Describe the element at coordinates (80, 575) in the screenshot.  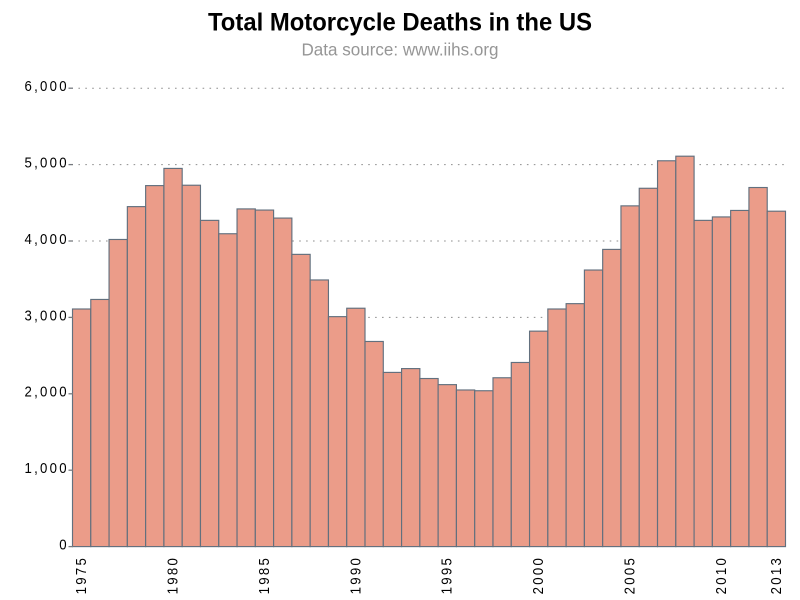
I see `svg-text: 1975` at that location.